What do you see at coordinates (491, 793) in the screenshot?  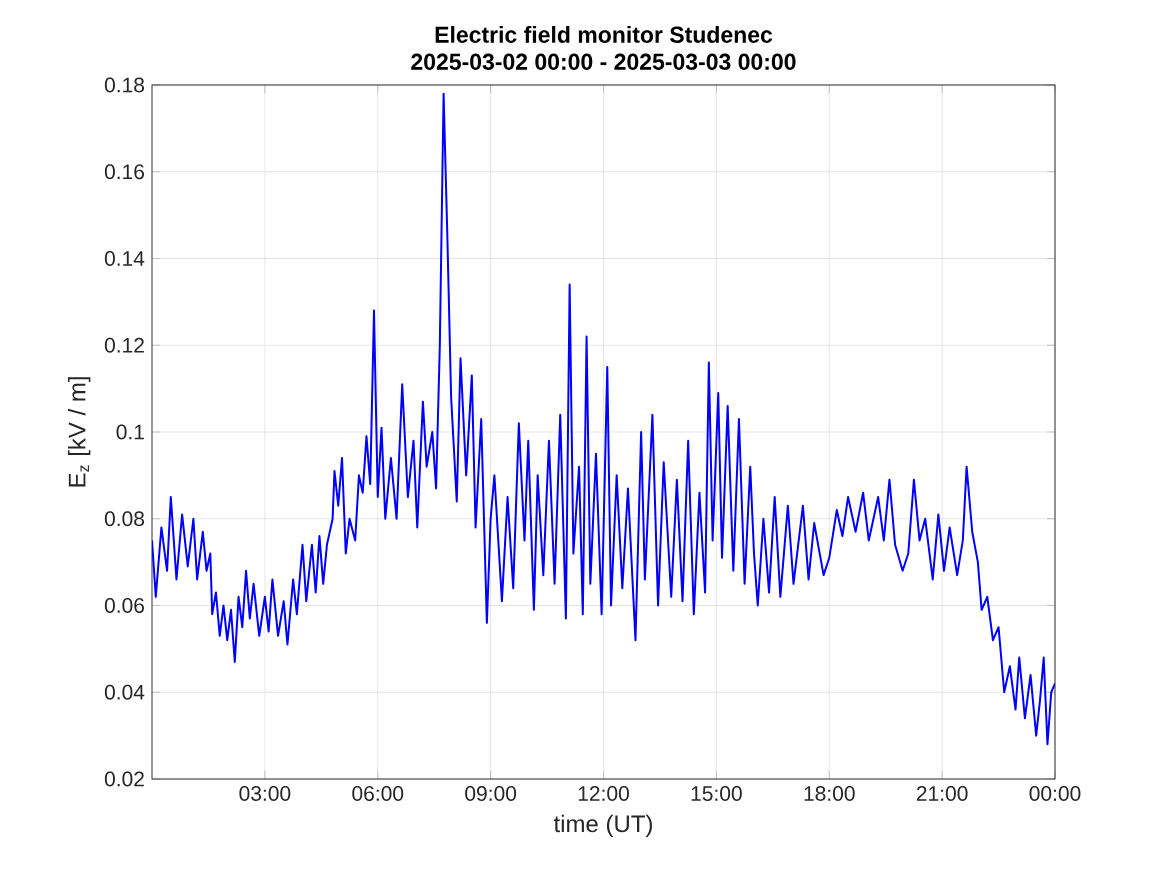 I see `x-tick-label: 09:00` at bounding box center [491, 793].